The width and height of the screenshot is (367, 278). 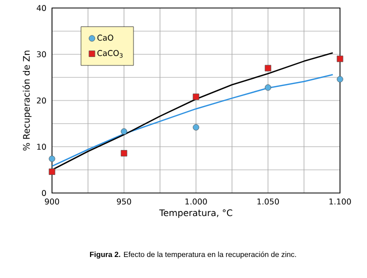 I want to click on y-axis-title: % Recuperación de Zn, so click(x=27, y=100).